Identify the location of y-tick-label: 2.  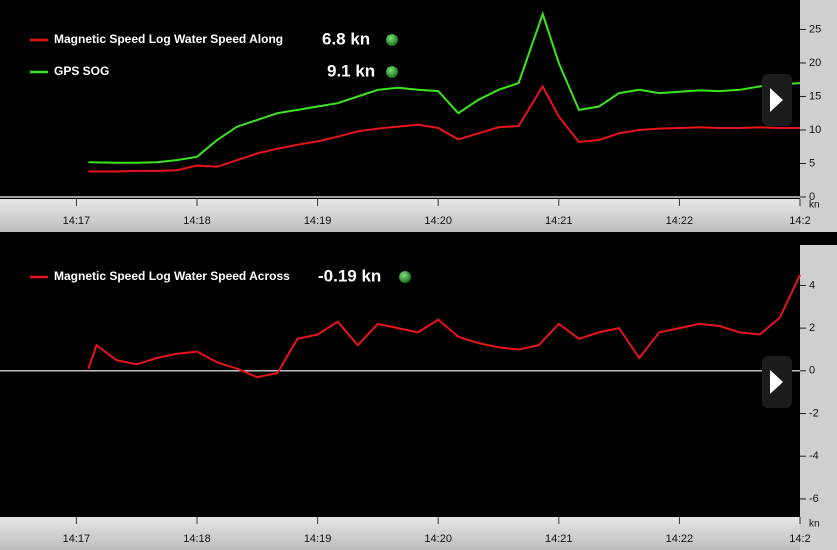
(812, 328).